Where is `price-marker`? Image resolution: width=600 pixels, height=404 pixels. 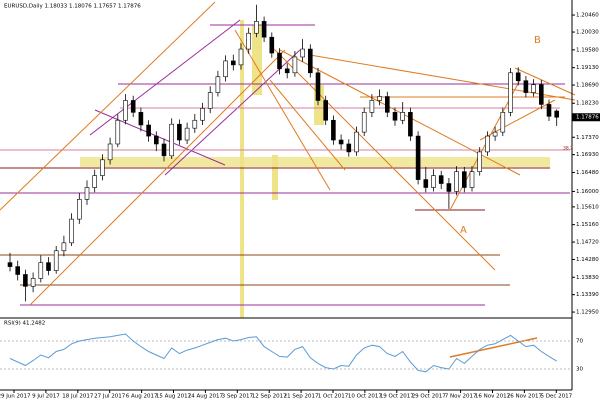
price-marker is located at coordinates (586, 117).